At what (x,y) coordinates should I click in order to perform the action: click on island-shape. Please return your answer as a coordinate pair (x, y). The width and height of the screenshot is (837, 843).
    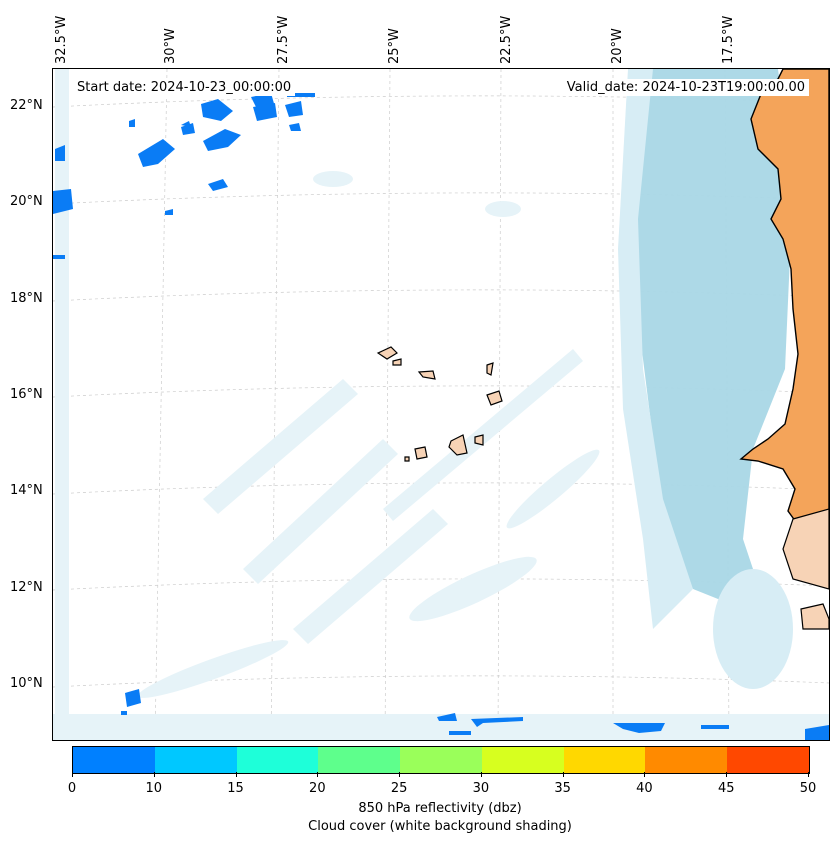
    Looking at the image, I should click on (439, 404).